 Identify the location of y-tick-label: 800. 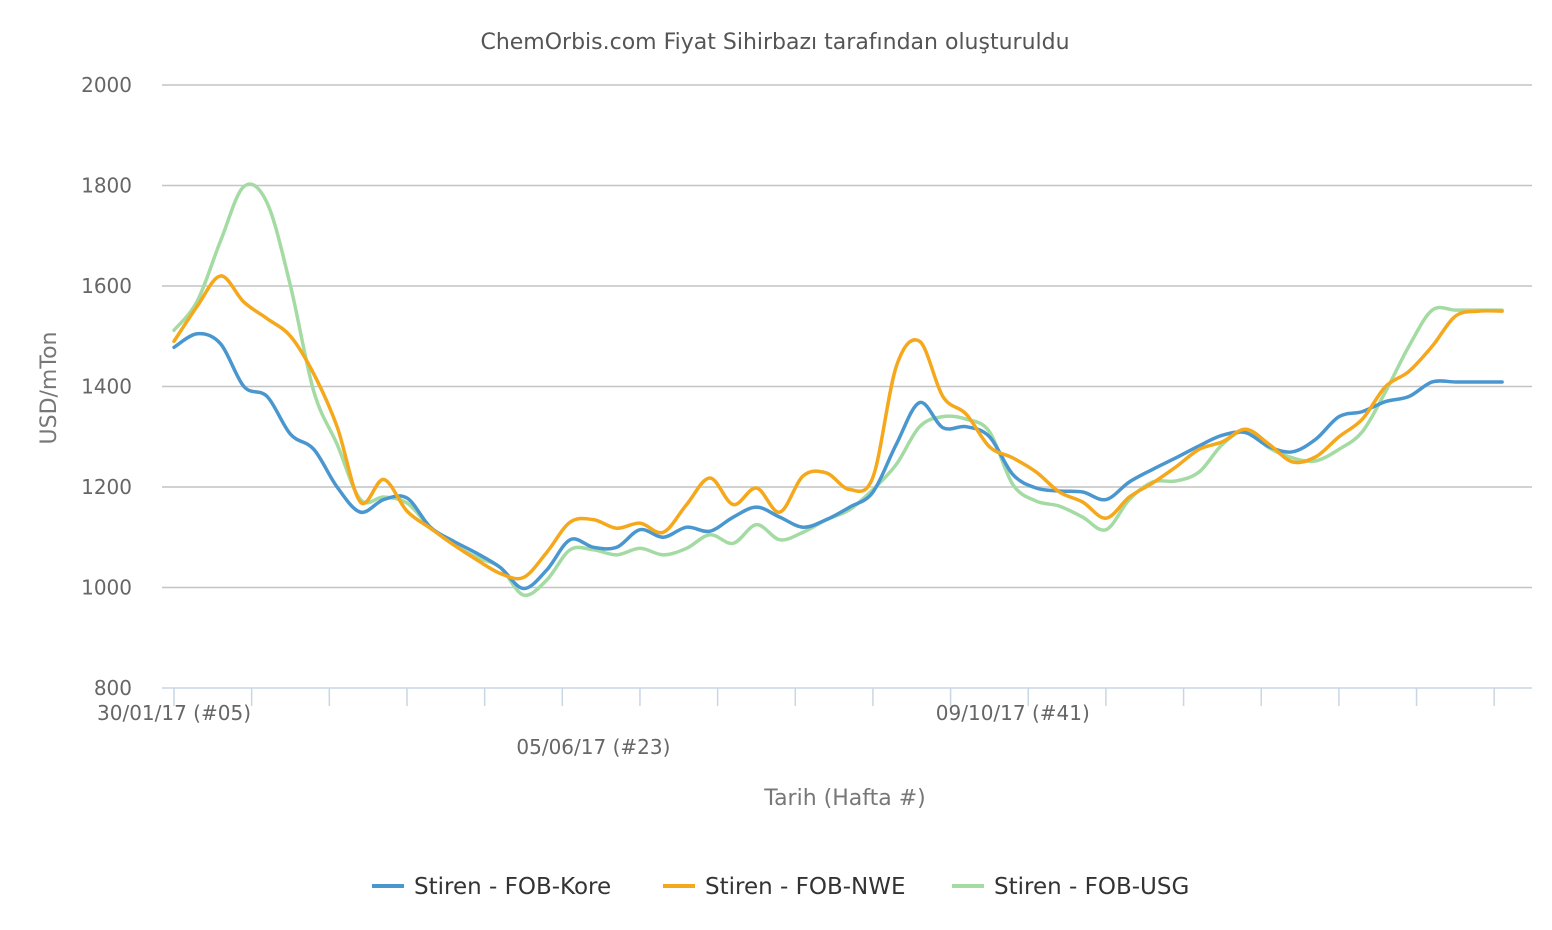
(113, 688).